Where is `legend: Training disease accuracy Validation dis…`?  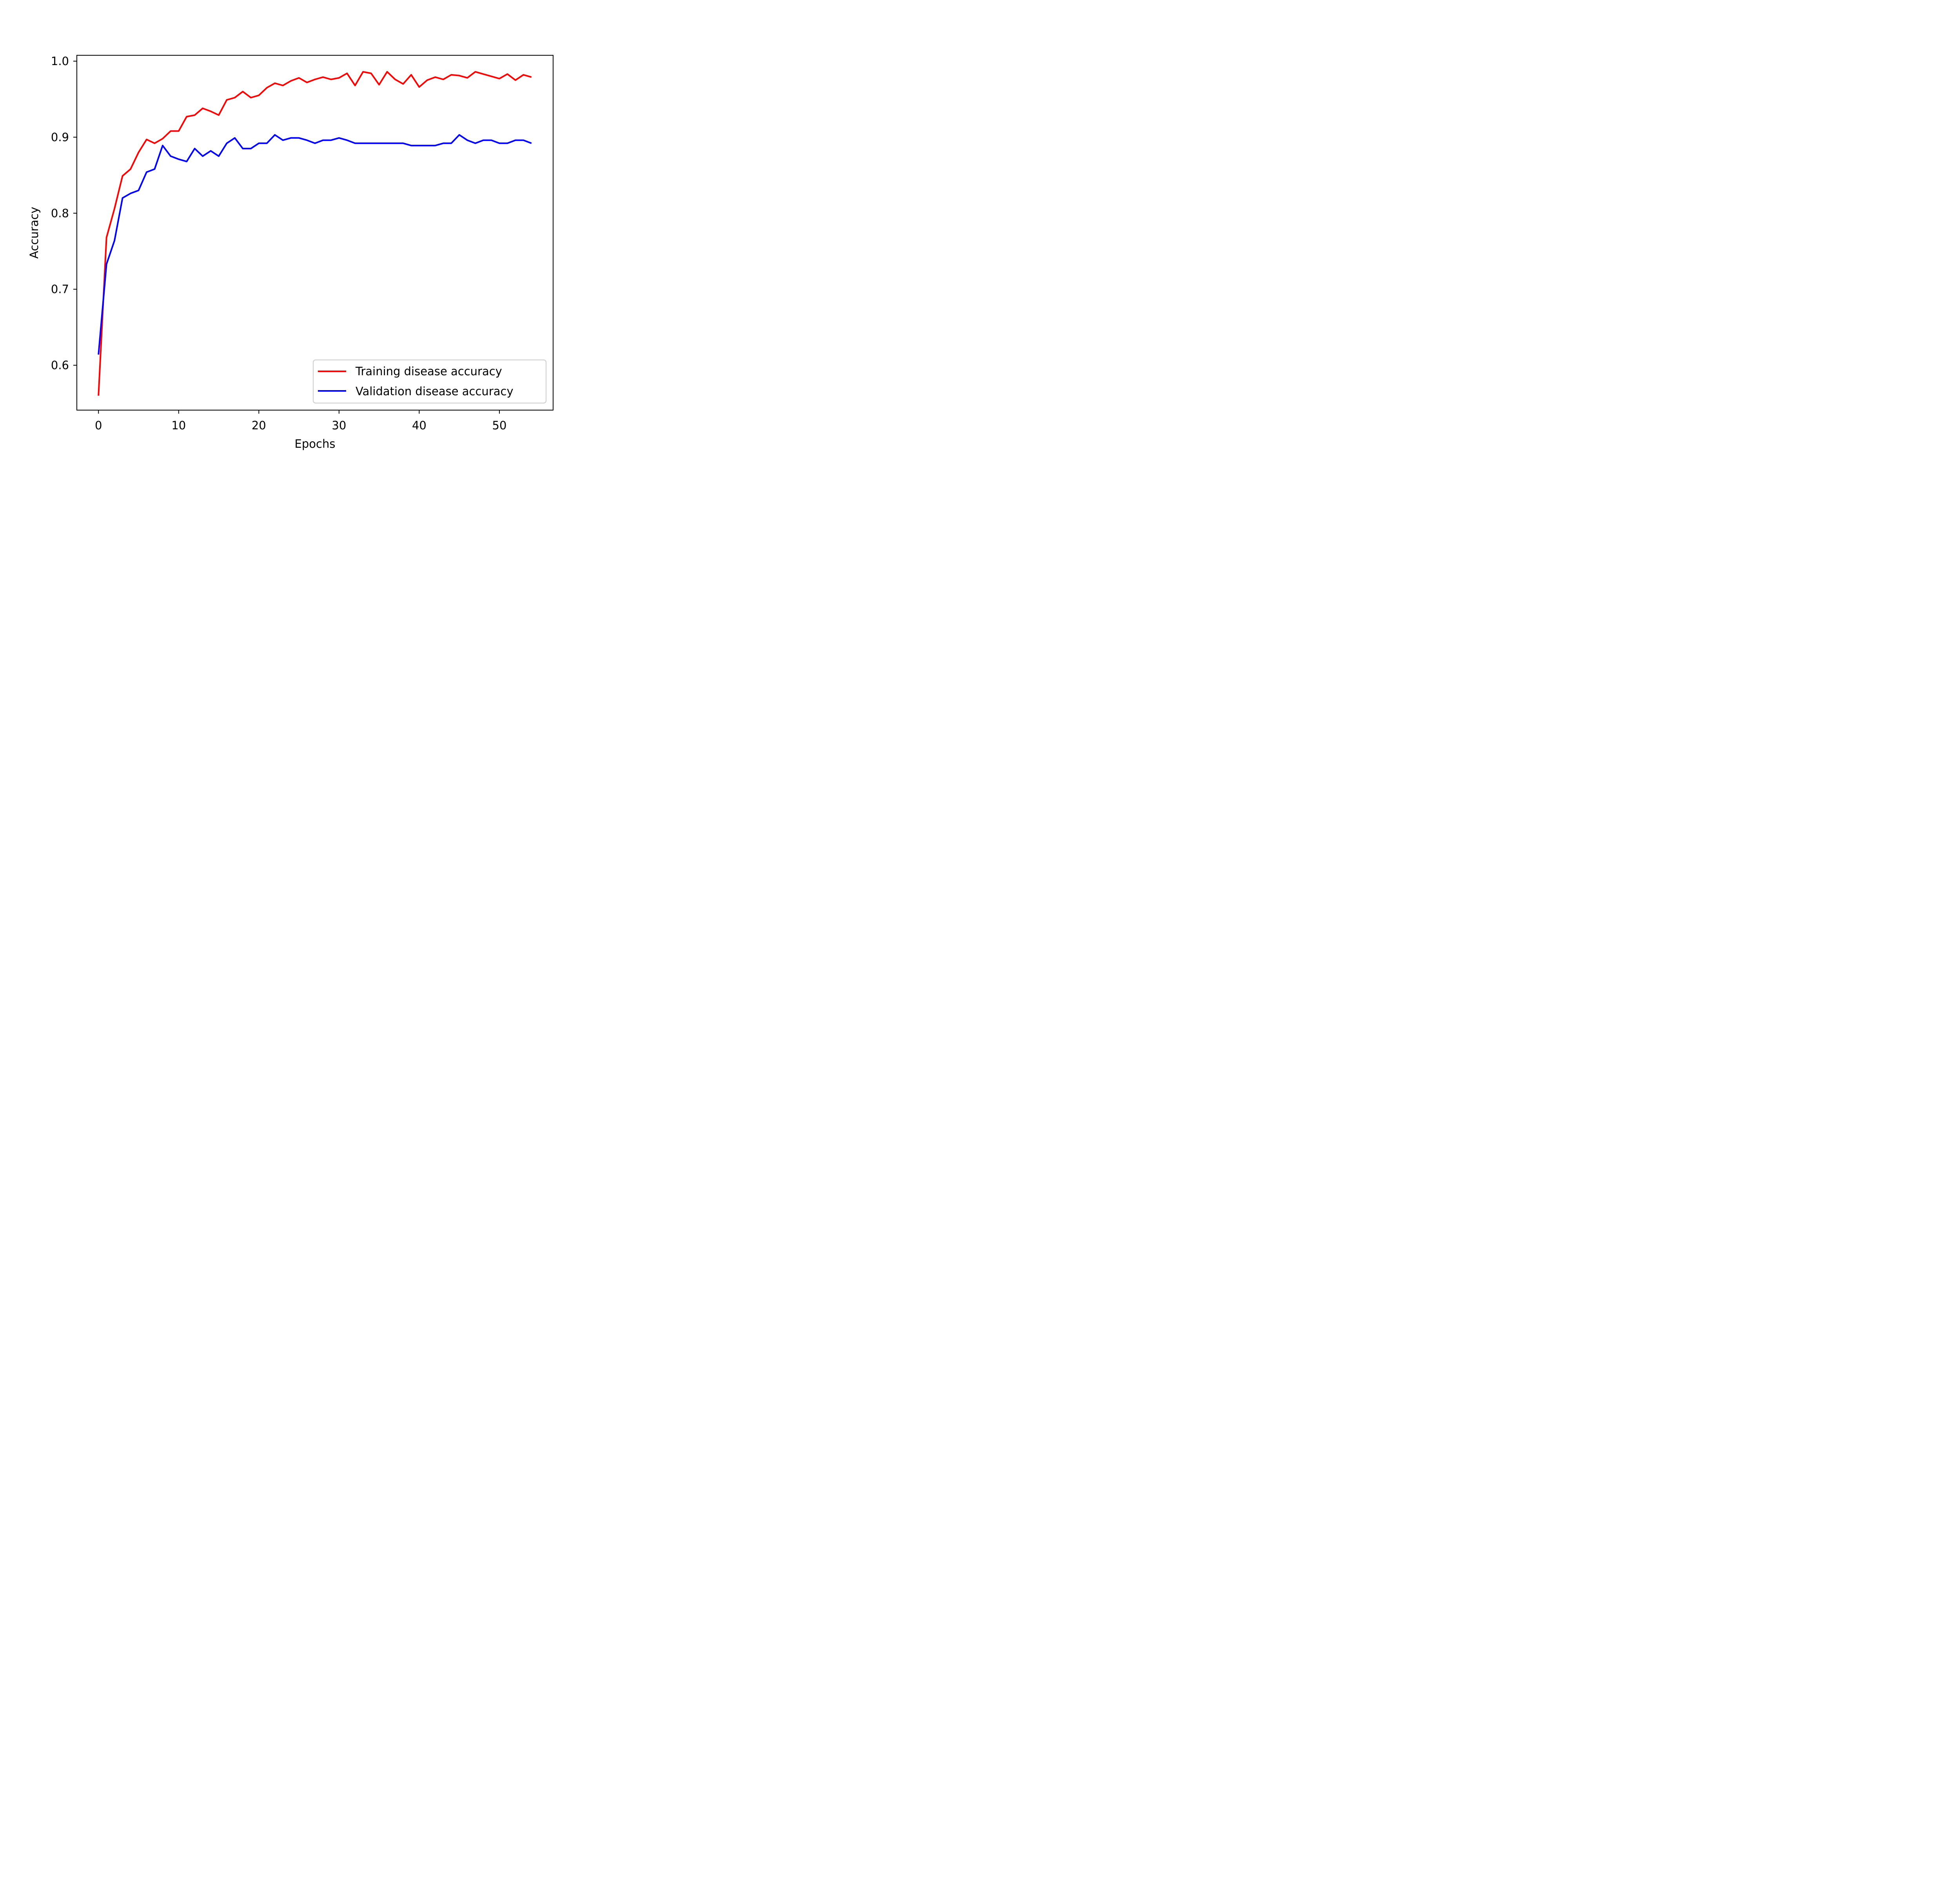
legend: Training disease accuracy Validation dis… is located at coordinates (429, 381).